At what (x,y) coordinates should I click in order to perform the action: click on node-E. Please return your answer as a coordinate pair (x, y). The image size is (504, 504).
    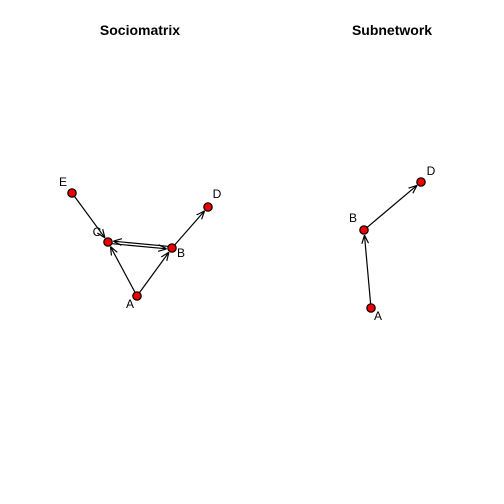
    Looking at the image, I should click on (72, 193).